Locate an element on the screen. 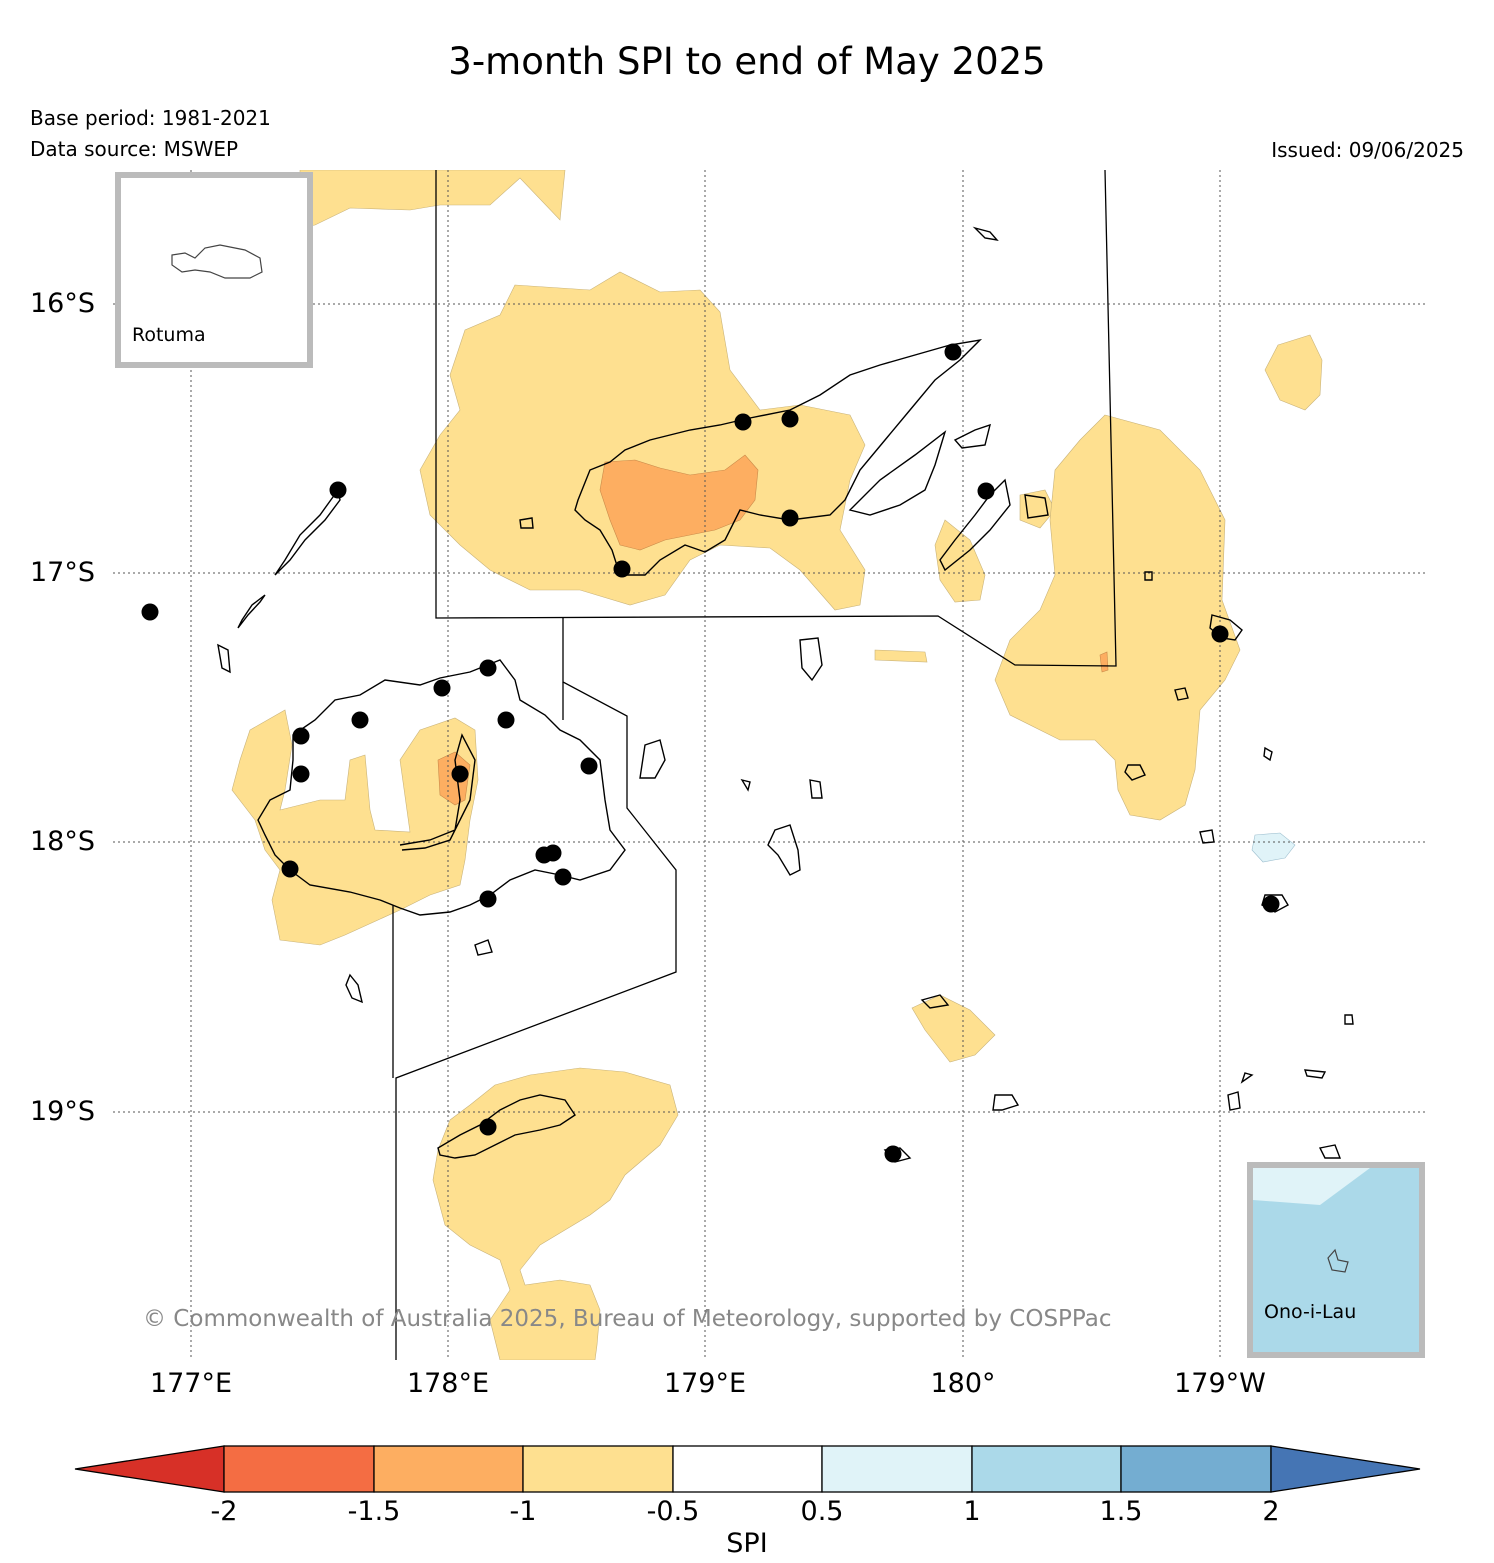 The width and height of the screenshot is (1494, 1563). data-source: Data source: MSWEP is located at coordinates (134, 149).